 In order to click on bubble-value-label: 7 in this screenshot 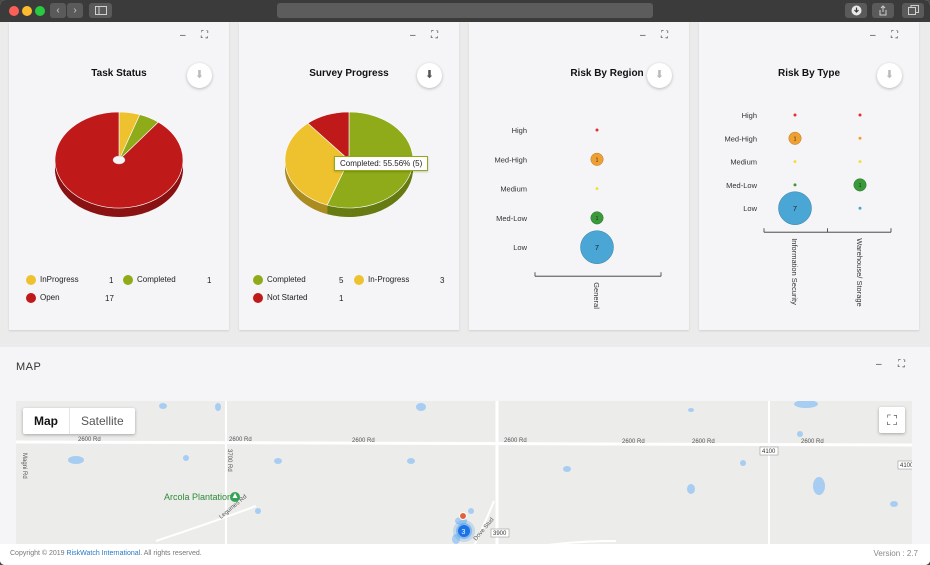, I will do `click(597, 247)`.